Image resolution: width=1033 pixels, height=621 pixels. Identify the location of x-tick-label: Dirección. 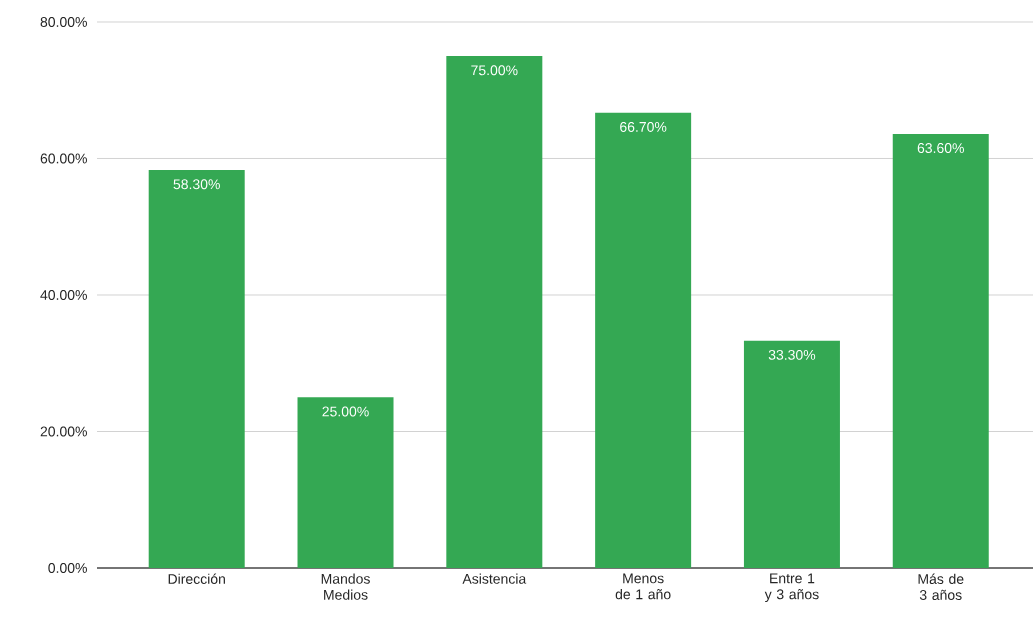
(196, 578).